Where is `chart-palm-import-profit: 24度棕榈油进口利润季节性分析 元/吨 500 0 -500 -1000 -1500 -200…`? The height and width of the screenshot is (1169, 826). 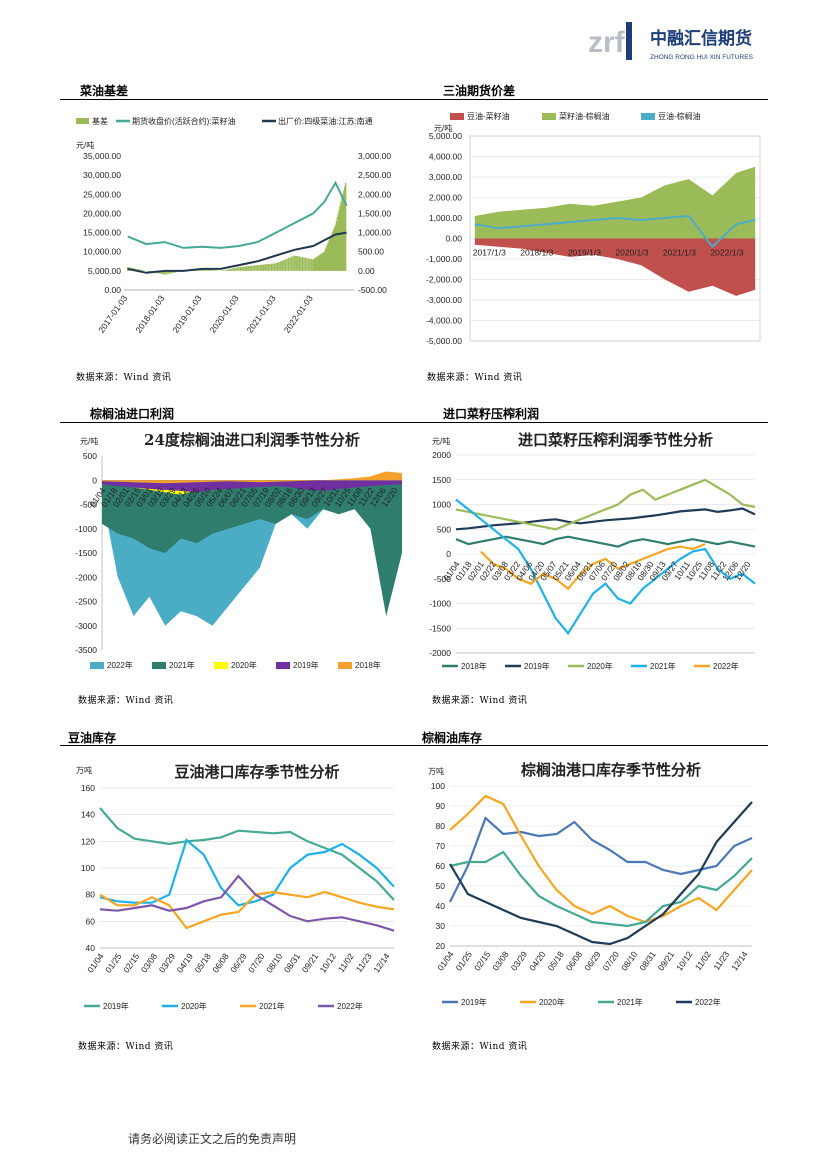
chart-palm-import-profit: 24度棕榈油进口利润季节性分析 元/吨 500 0 -500 -1000 -1500 -200… is located at coordinates (237, 553).